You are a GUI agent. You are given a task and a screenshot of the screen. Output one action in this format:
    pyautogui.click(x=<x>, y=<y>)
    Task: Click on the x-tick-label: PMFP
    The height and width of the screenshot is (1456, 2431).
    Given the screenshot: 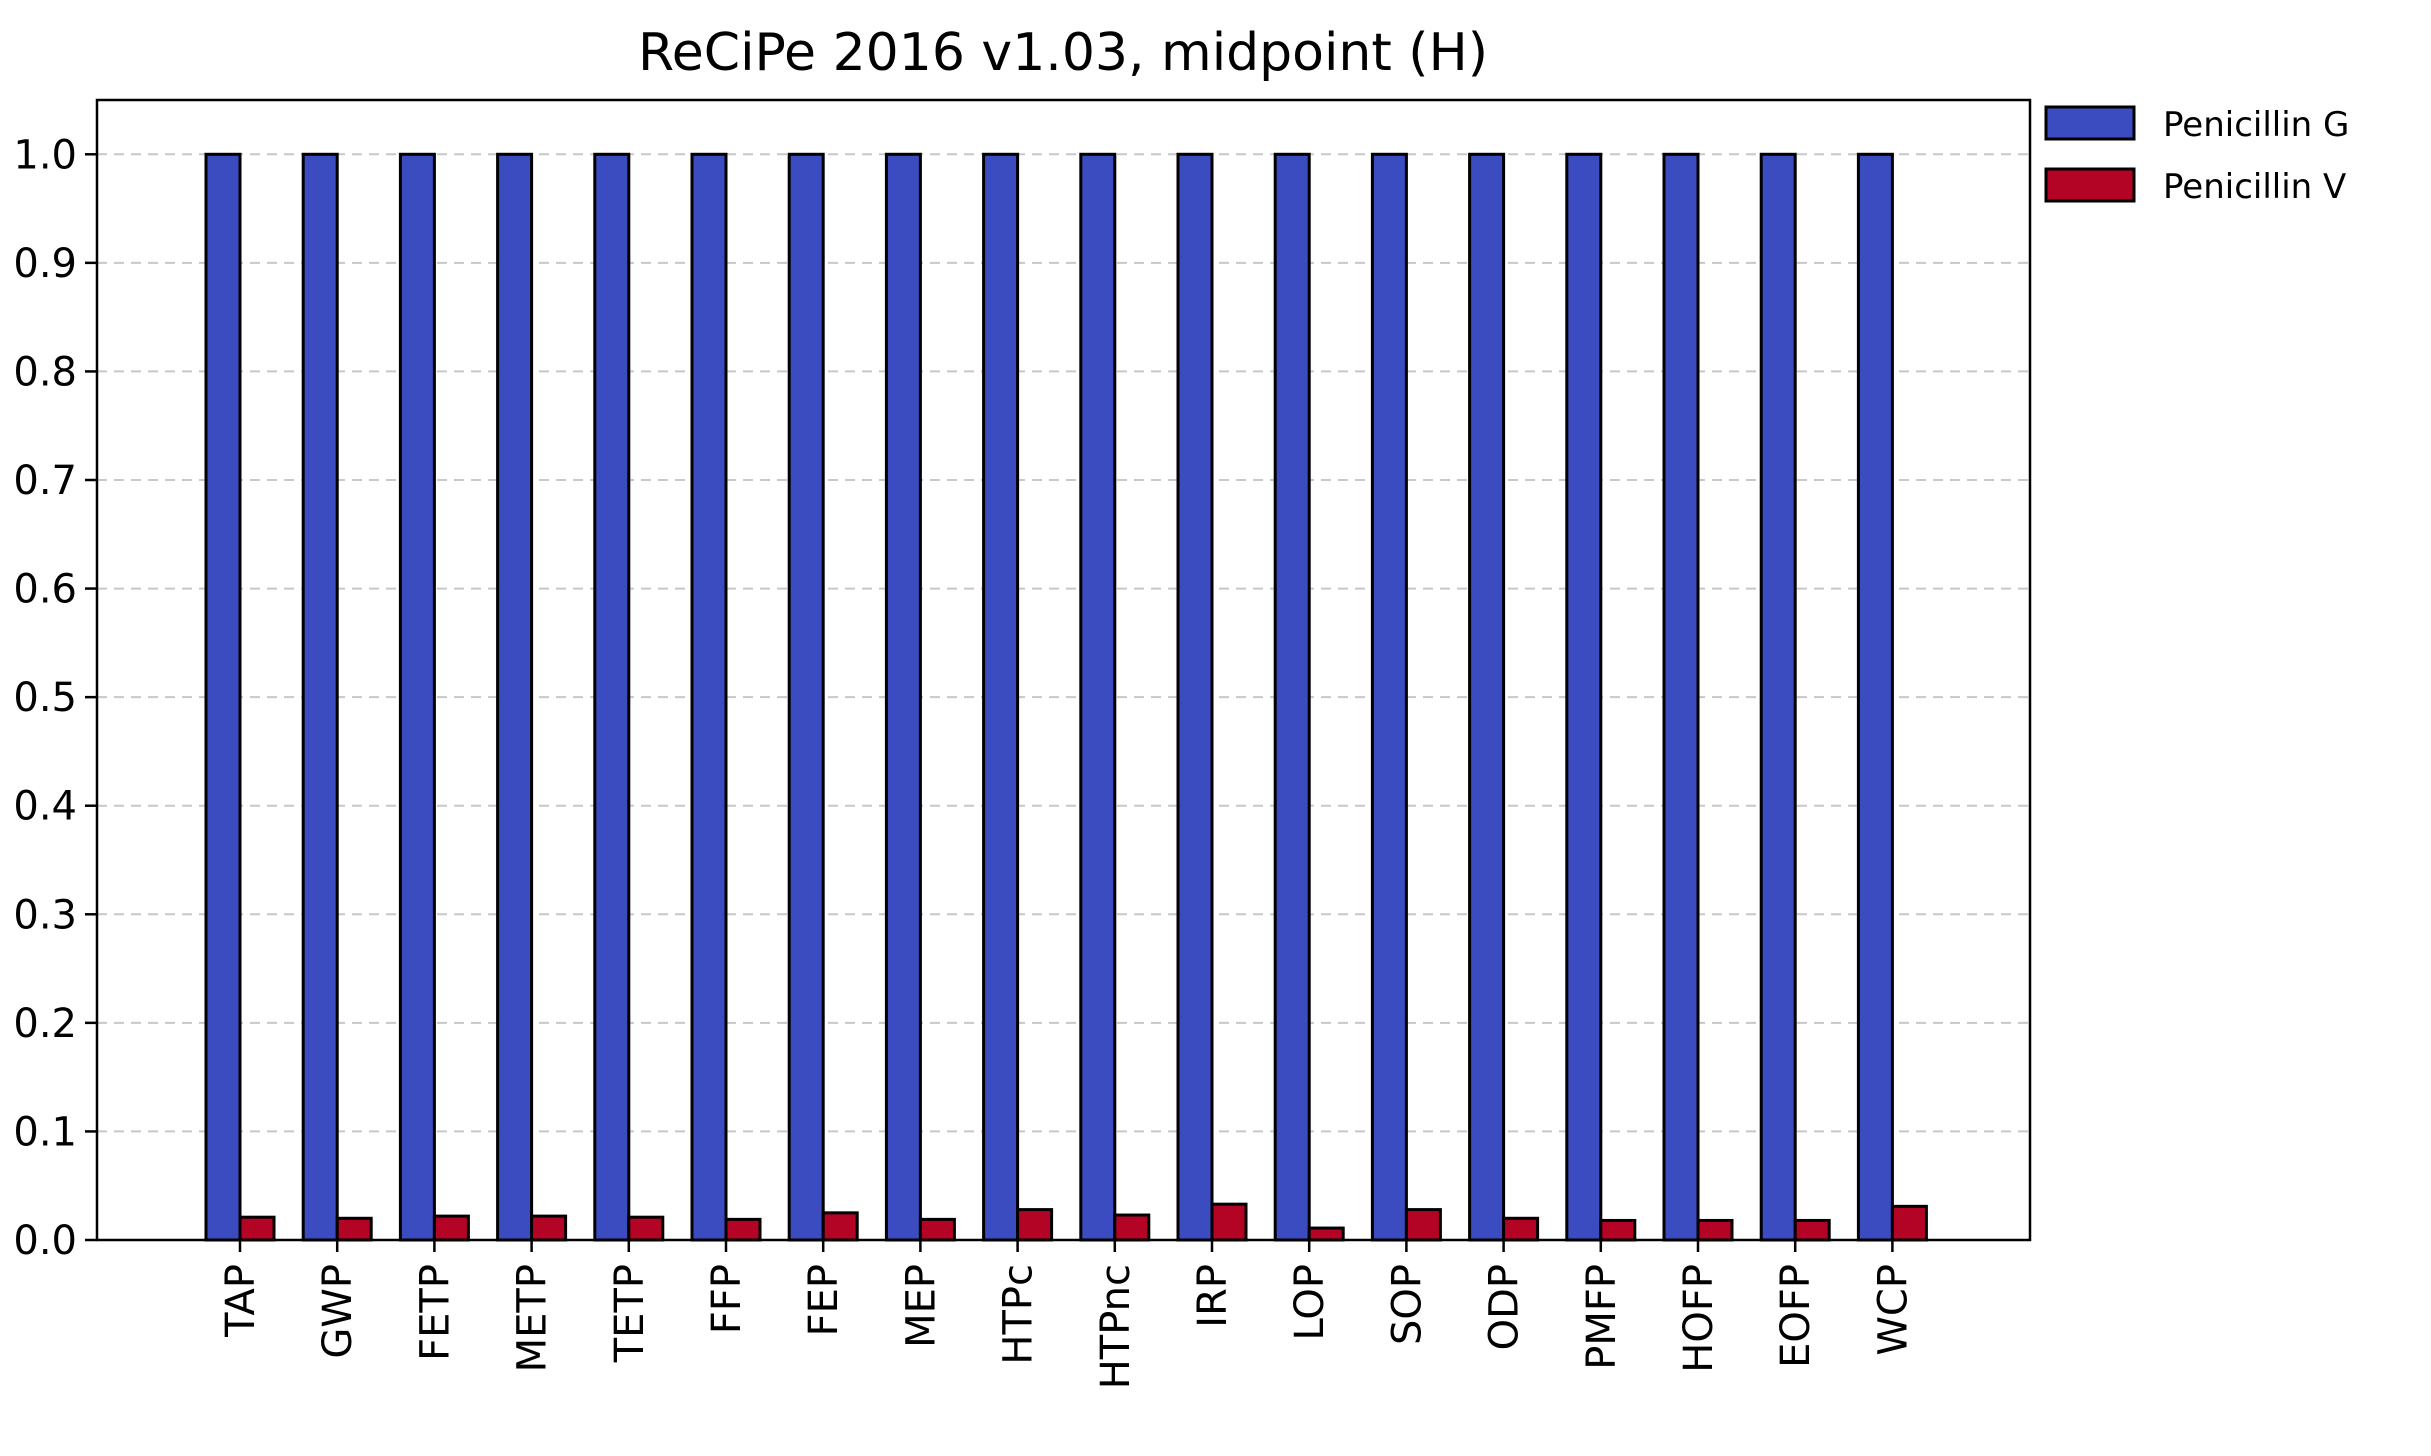 What is the action you would take?
    pyautogui.click(x=1602, y=1317)
    